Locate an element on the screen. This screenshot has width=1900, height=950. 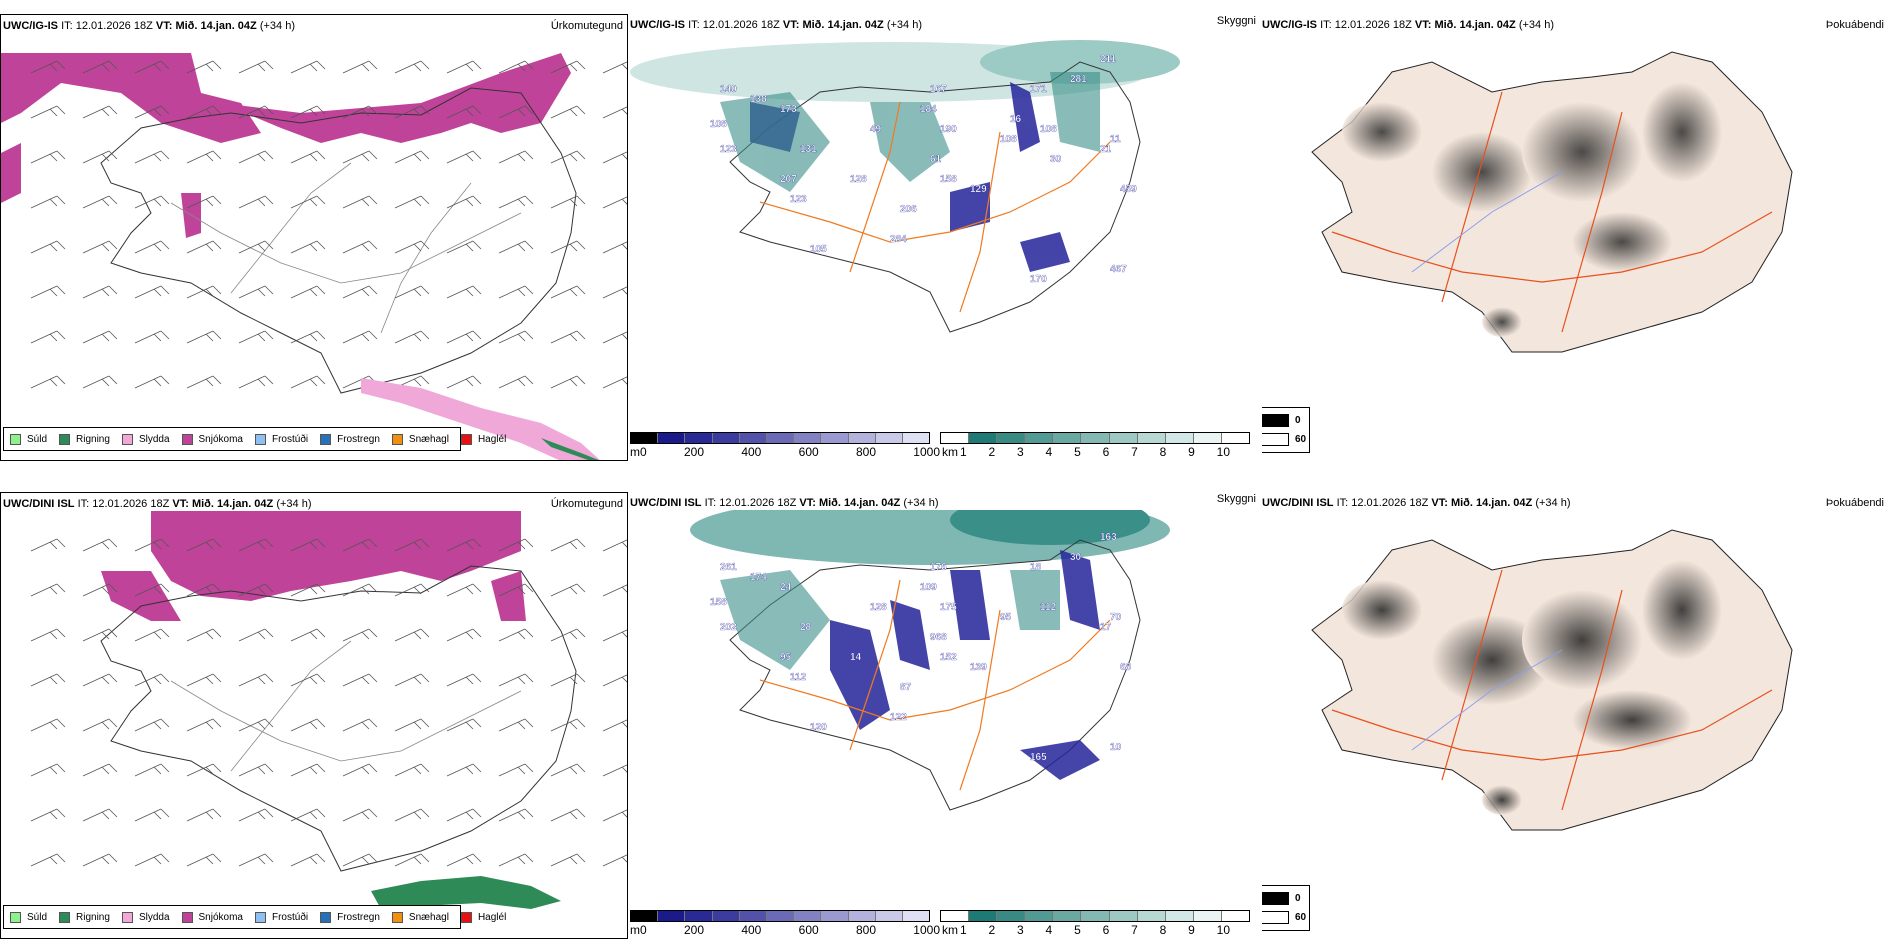
colorbar-tick: 9 is located at coordinates (1191, 452).